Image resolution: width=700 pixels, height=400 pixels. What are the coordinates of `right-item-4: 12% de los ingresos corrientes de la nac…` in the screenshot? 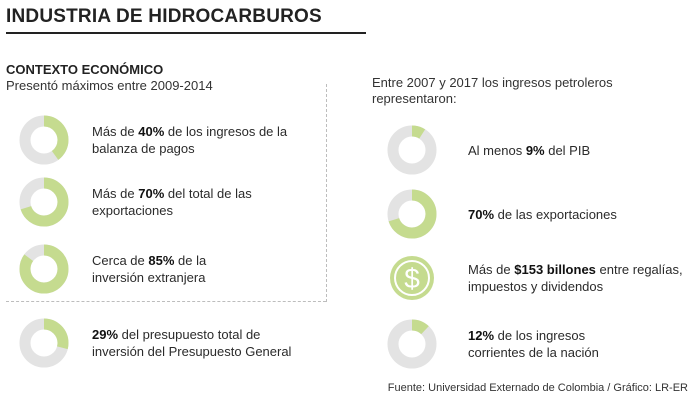 It's located at (508, 344).